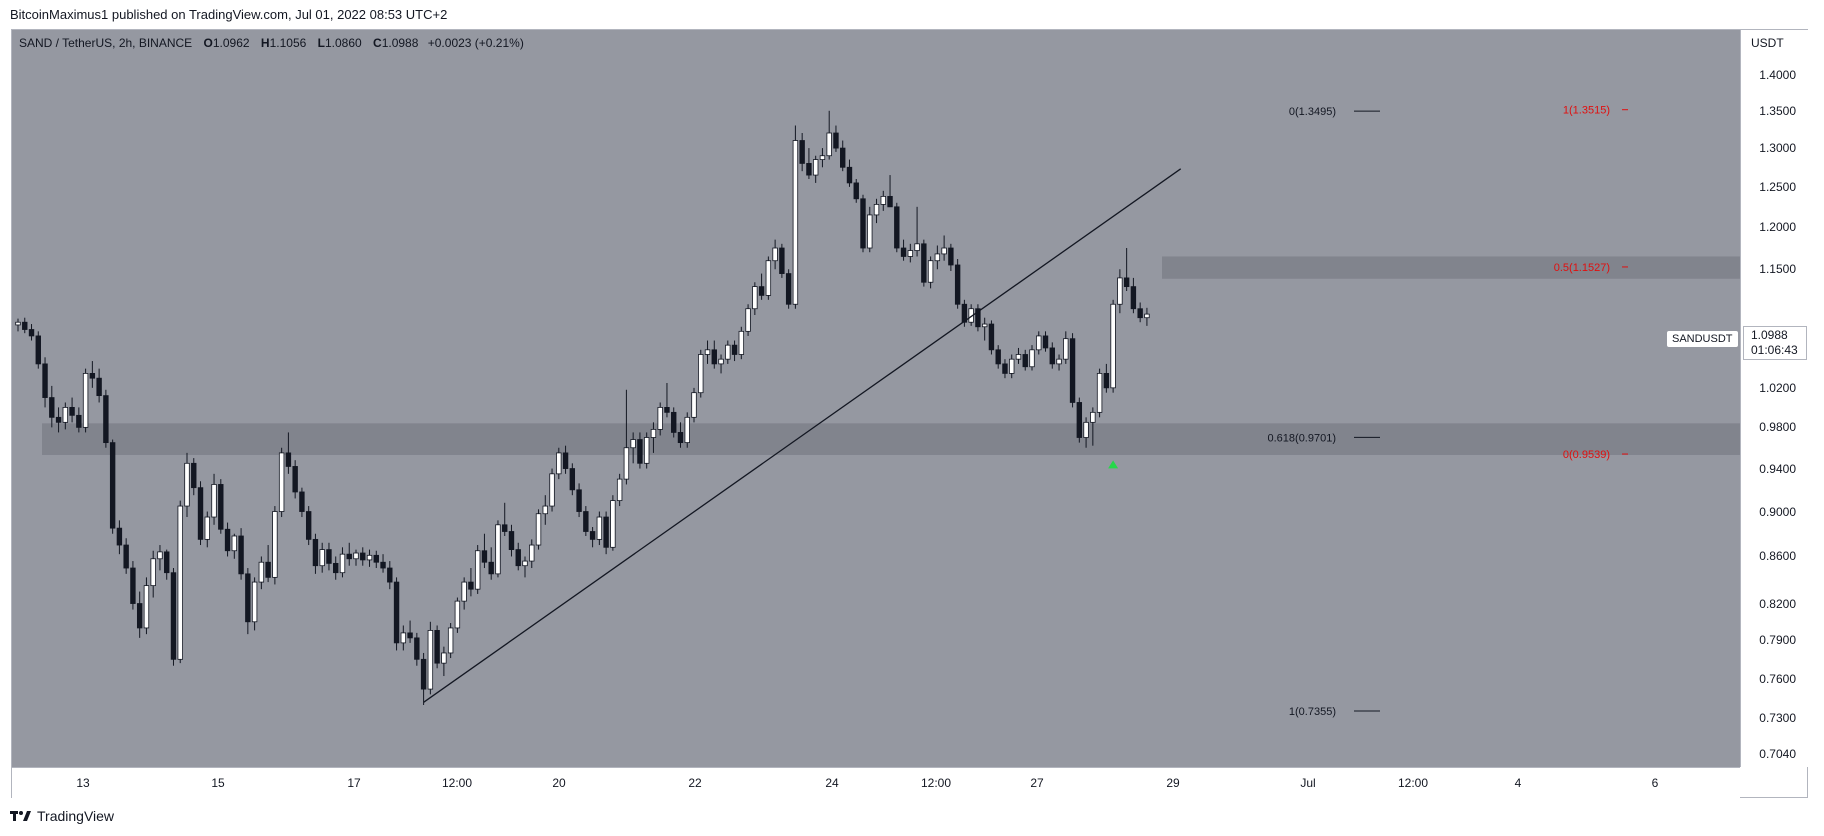 This screenshot has height=836, width=1824. What do you see at coordinates (1777, 110) in the screenshot?
I see `price-tick-label: 1.3500` at bounding box center [1777, 110].